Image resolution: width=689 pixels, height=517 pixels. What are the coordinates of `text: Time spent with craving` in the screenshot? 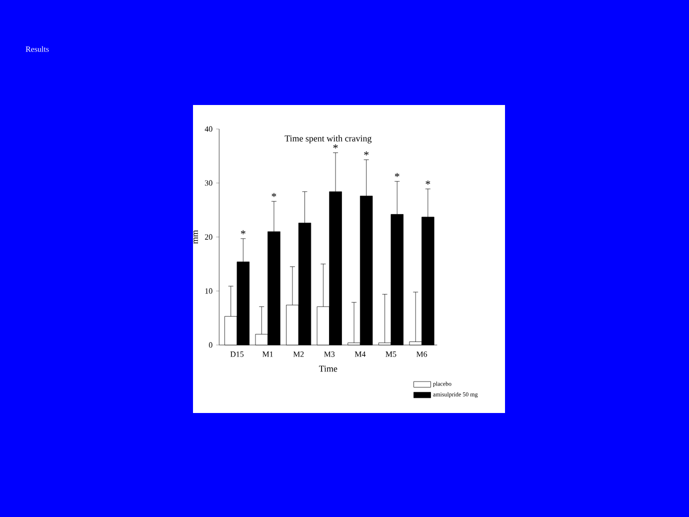 It's located at (328, 139).